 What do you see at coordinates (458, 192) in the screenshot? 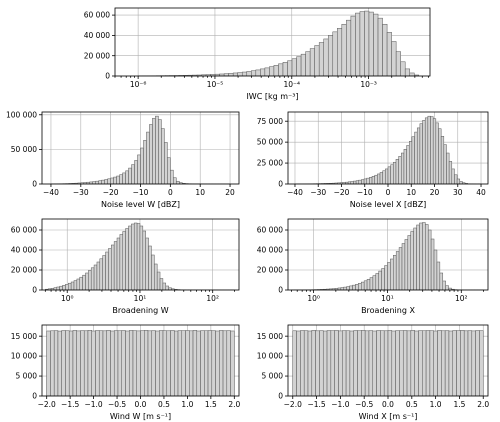
I see `x-tick-label: 30` at bounding box center [458, 192].